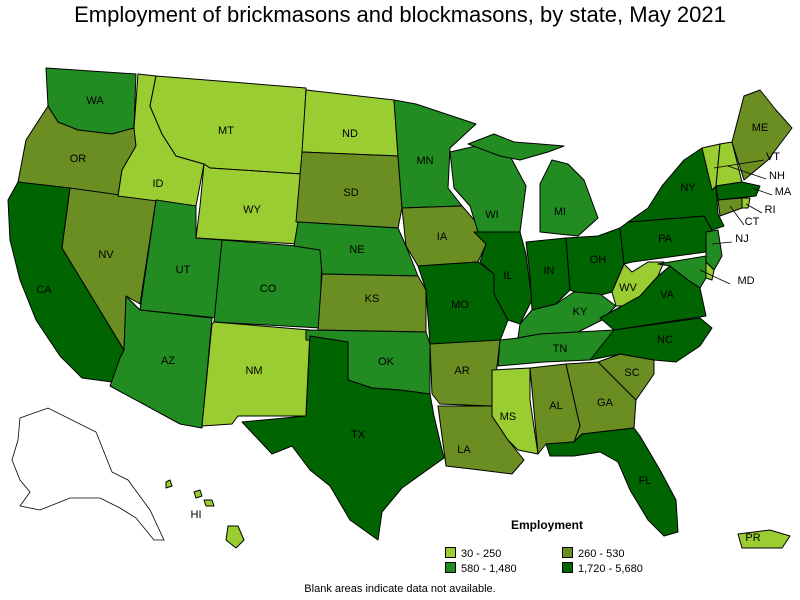 The image size is (800, 600). What do you see at coordinates (762, 191) in the screenshot?
I see `leader-line-ma` at bounding box center [762, 191].